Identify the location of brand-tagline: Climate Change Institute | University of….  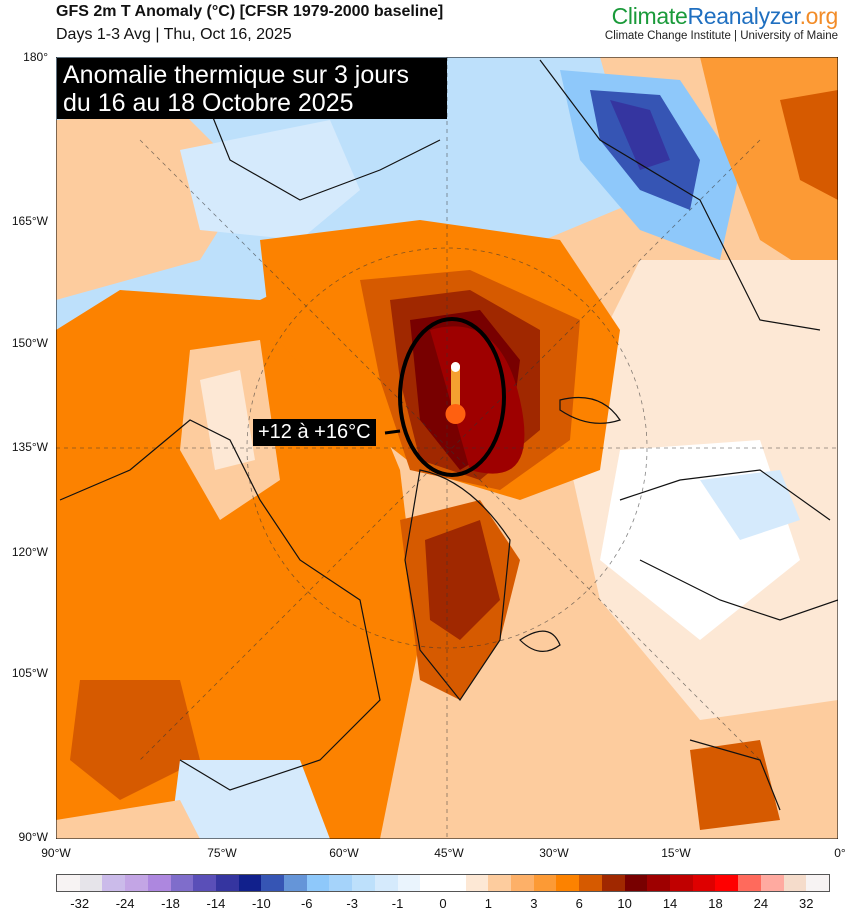
(721, 36).